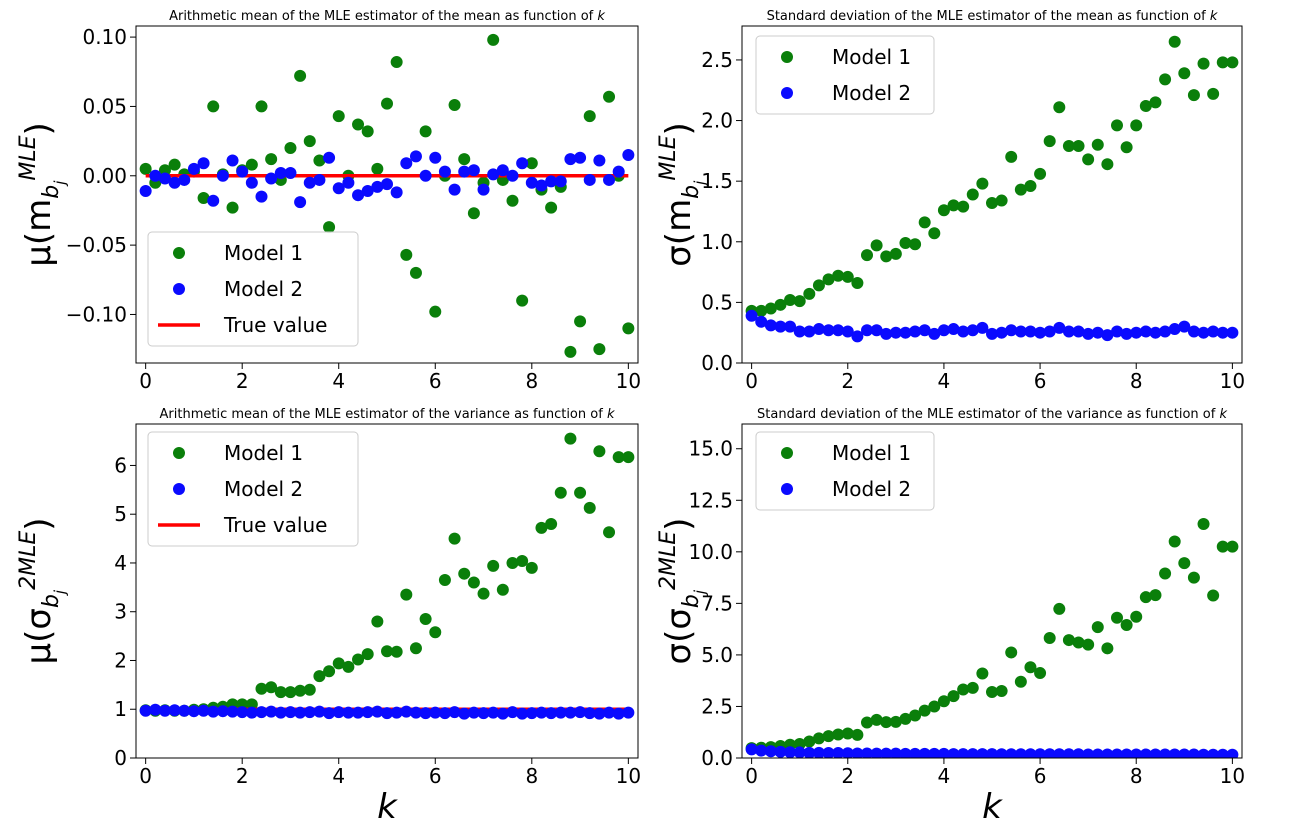 The image size is (1316, 824). Describe the element at coordinates (847, 381) in the screenshot. I see `x-tick-label: 2` at that location.